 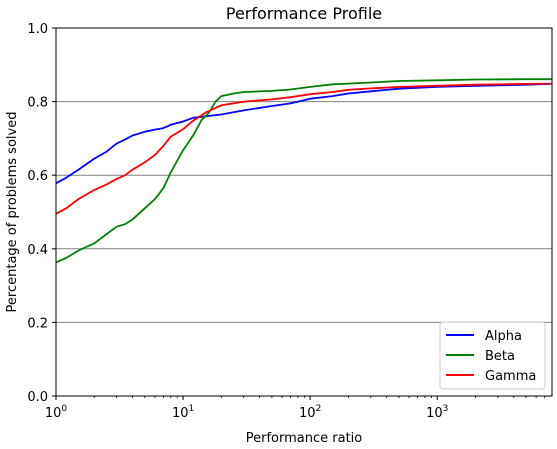 What do you see at coordinates (183, 412) in the screenshot?
I see `x-tick-label: 10¹` at bounding box center [183, 412].